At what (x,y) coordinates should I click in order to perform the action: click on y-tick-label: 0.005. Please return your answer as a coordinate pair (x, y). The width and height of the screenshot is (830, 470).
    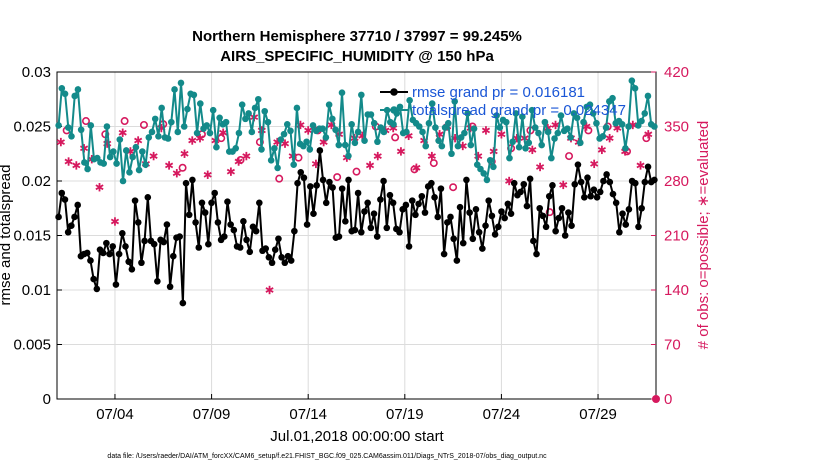
    Looking at the image, I should click on (32, 345).